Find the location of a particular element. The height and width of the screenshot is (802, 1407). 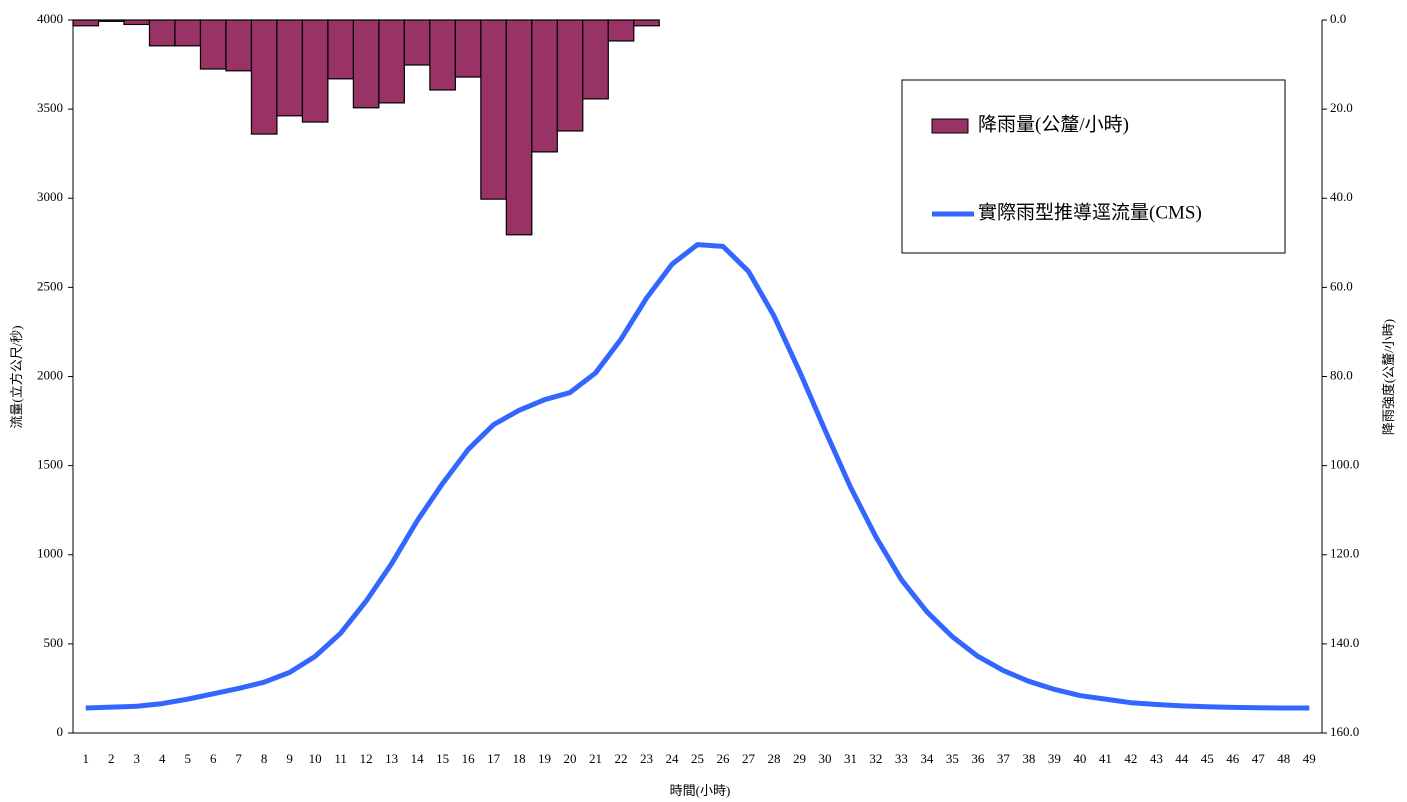

y-axis-label: 流量(立方公尺/秒) is located at coordinates (16, 376).